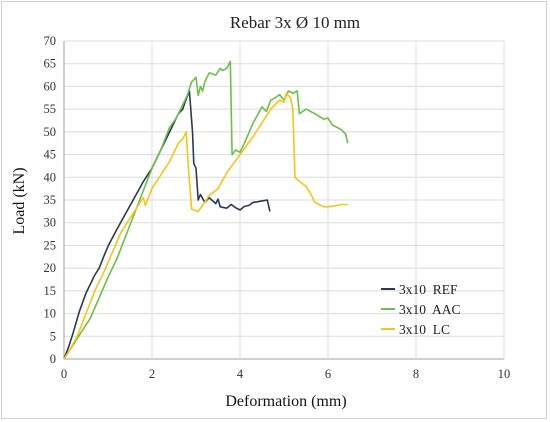 The width and height of the screenshot is (550, 422). I want to click on y-tick-label: 15, so click(50, 291).